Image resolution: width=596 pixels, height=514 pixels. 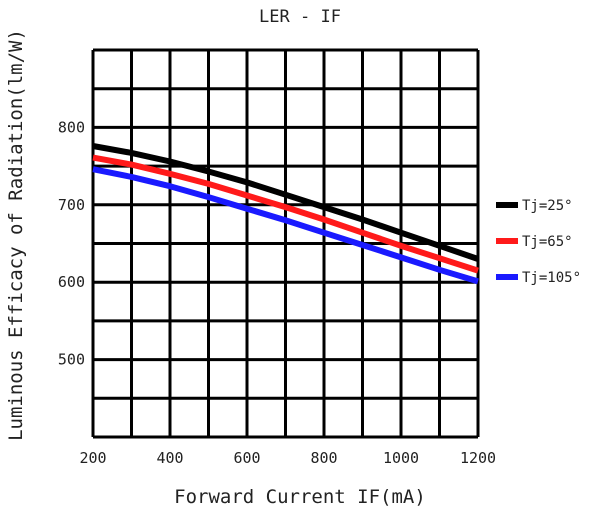 What do you see at coordinates (71, 243) in the screenshot?
I see `y-axis-ticks: 500 600 700 800` at bounding box center [71, 243].